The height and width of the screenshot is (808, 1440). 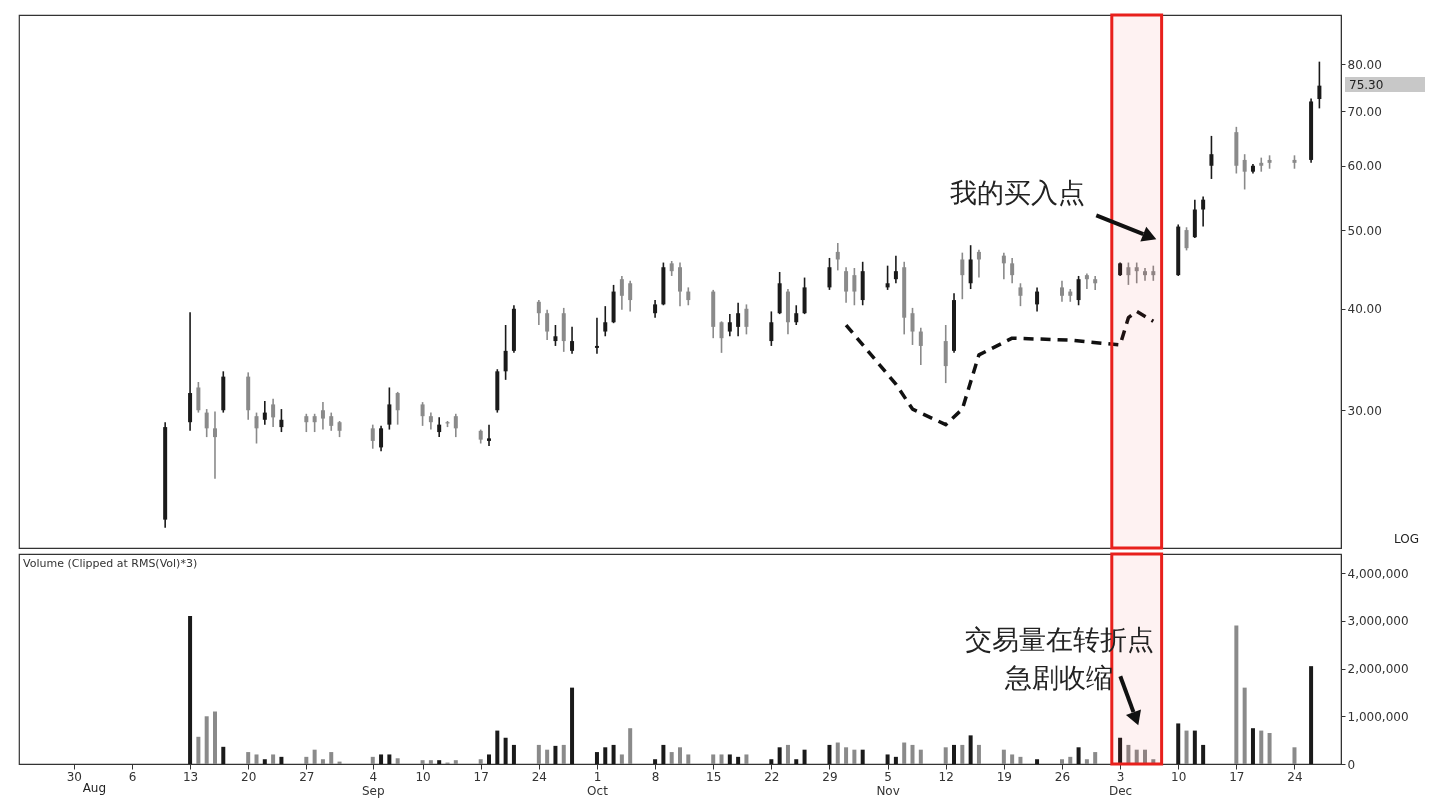 What do you see at coordinates (307, 776) in the screenshot?
I see `x-tick-label: 27` at bounding box center [307, 776].